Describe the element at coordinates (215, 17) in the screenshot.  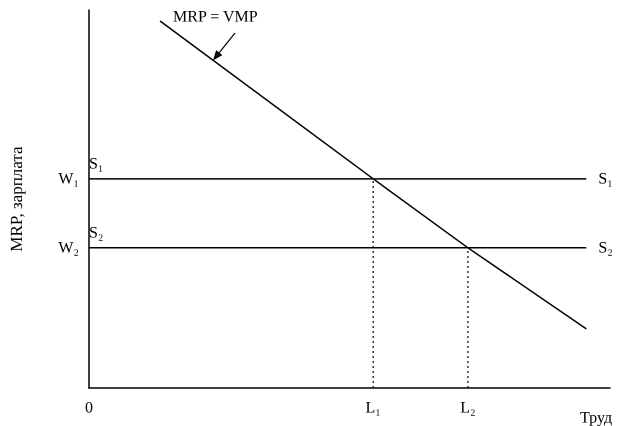
I see `series-label: MRP = VMP` at that location.